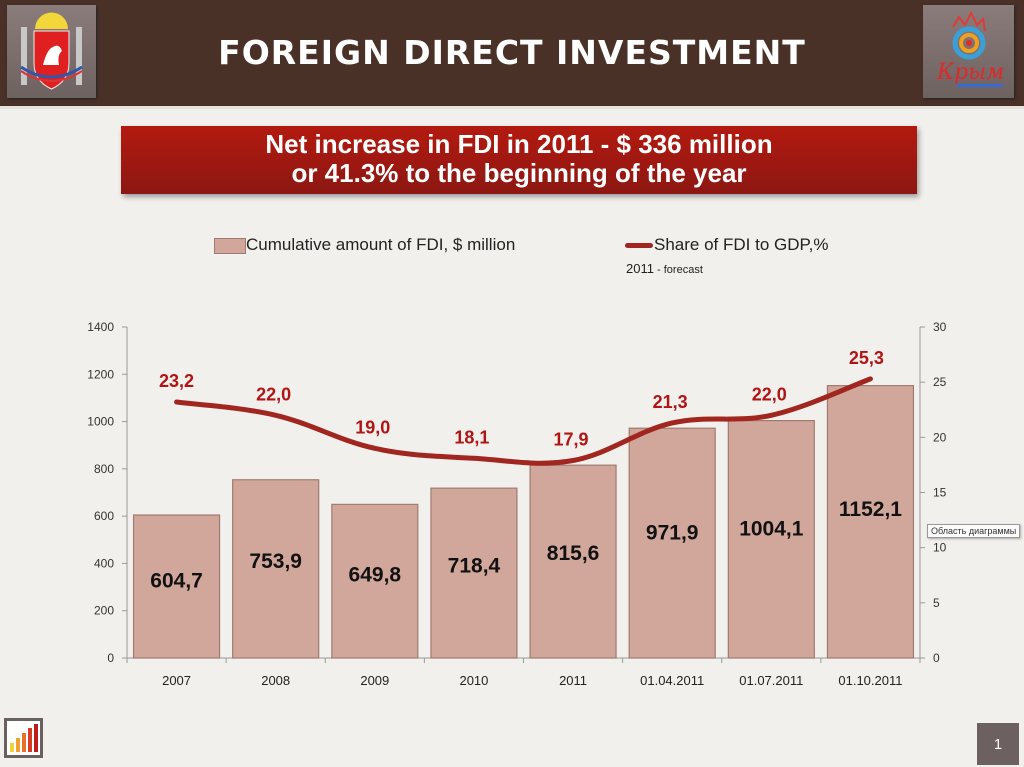 The height and width of the screenshot is (767, 1024). What do you see at coordinates (375, 575) in the screenshot?
I see `bar-value-label: 649,8` at bounding box center [375, 575].